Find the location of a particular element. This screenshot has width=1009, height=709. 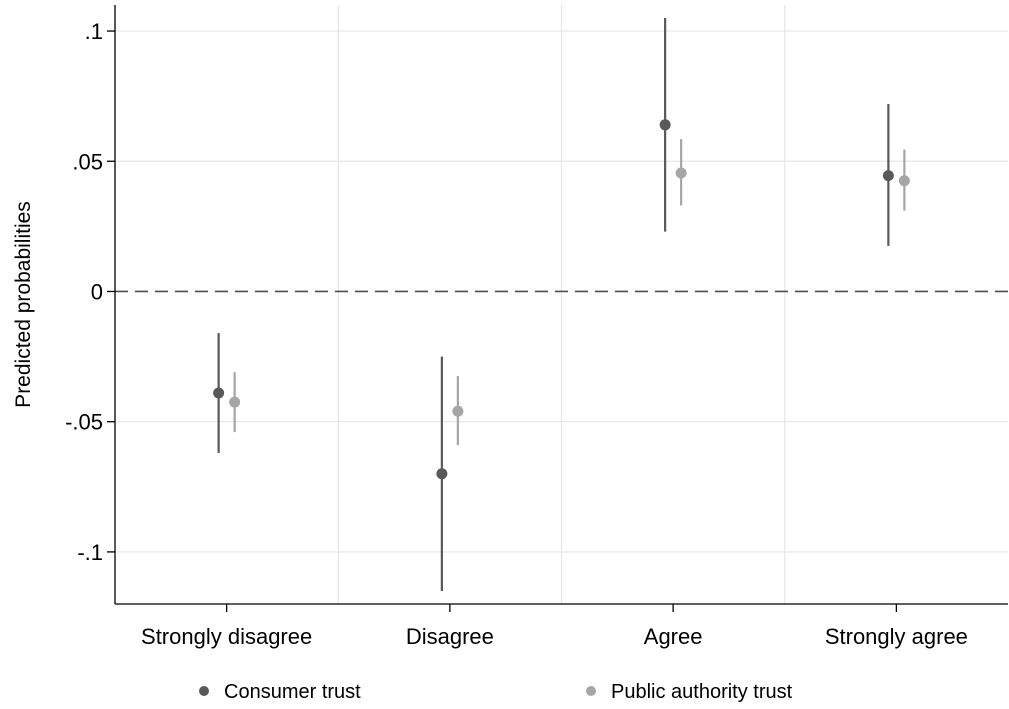

y-tick-label-1: .05 is located at coordinates (87, 161).